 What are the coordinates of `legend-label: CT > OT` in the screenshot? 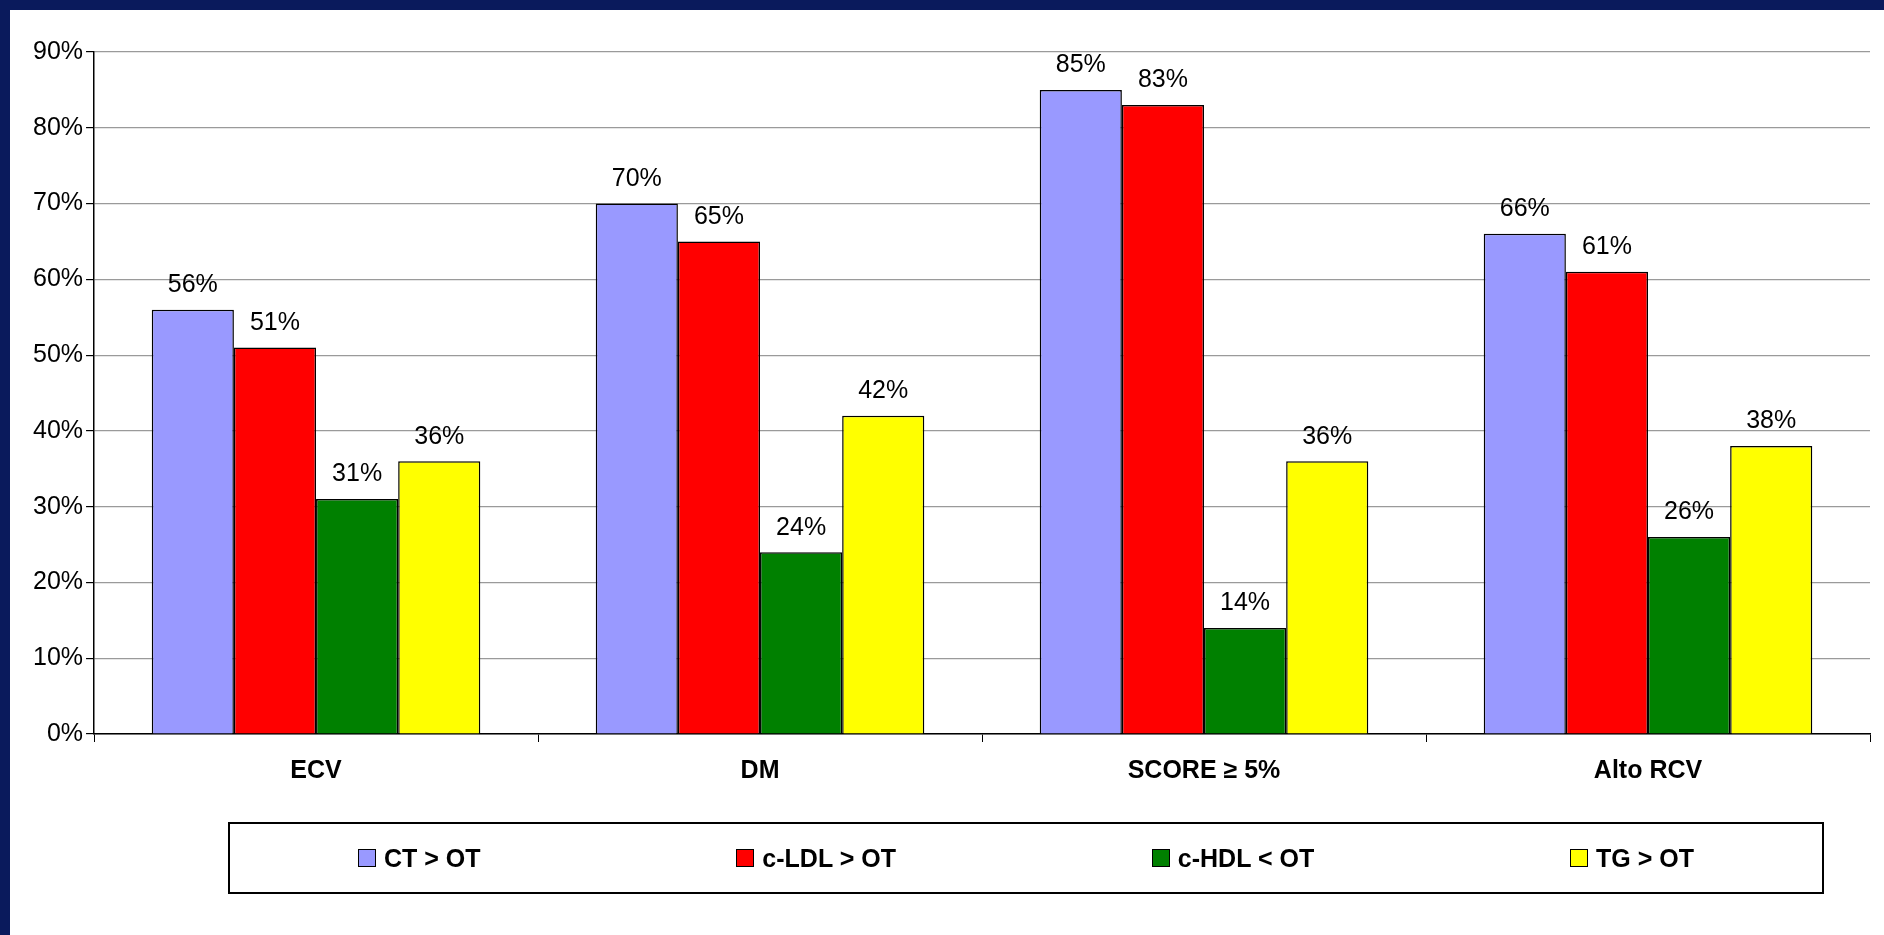 It's located at (432, 858).